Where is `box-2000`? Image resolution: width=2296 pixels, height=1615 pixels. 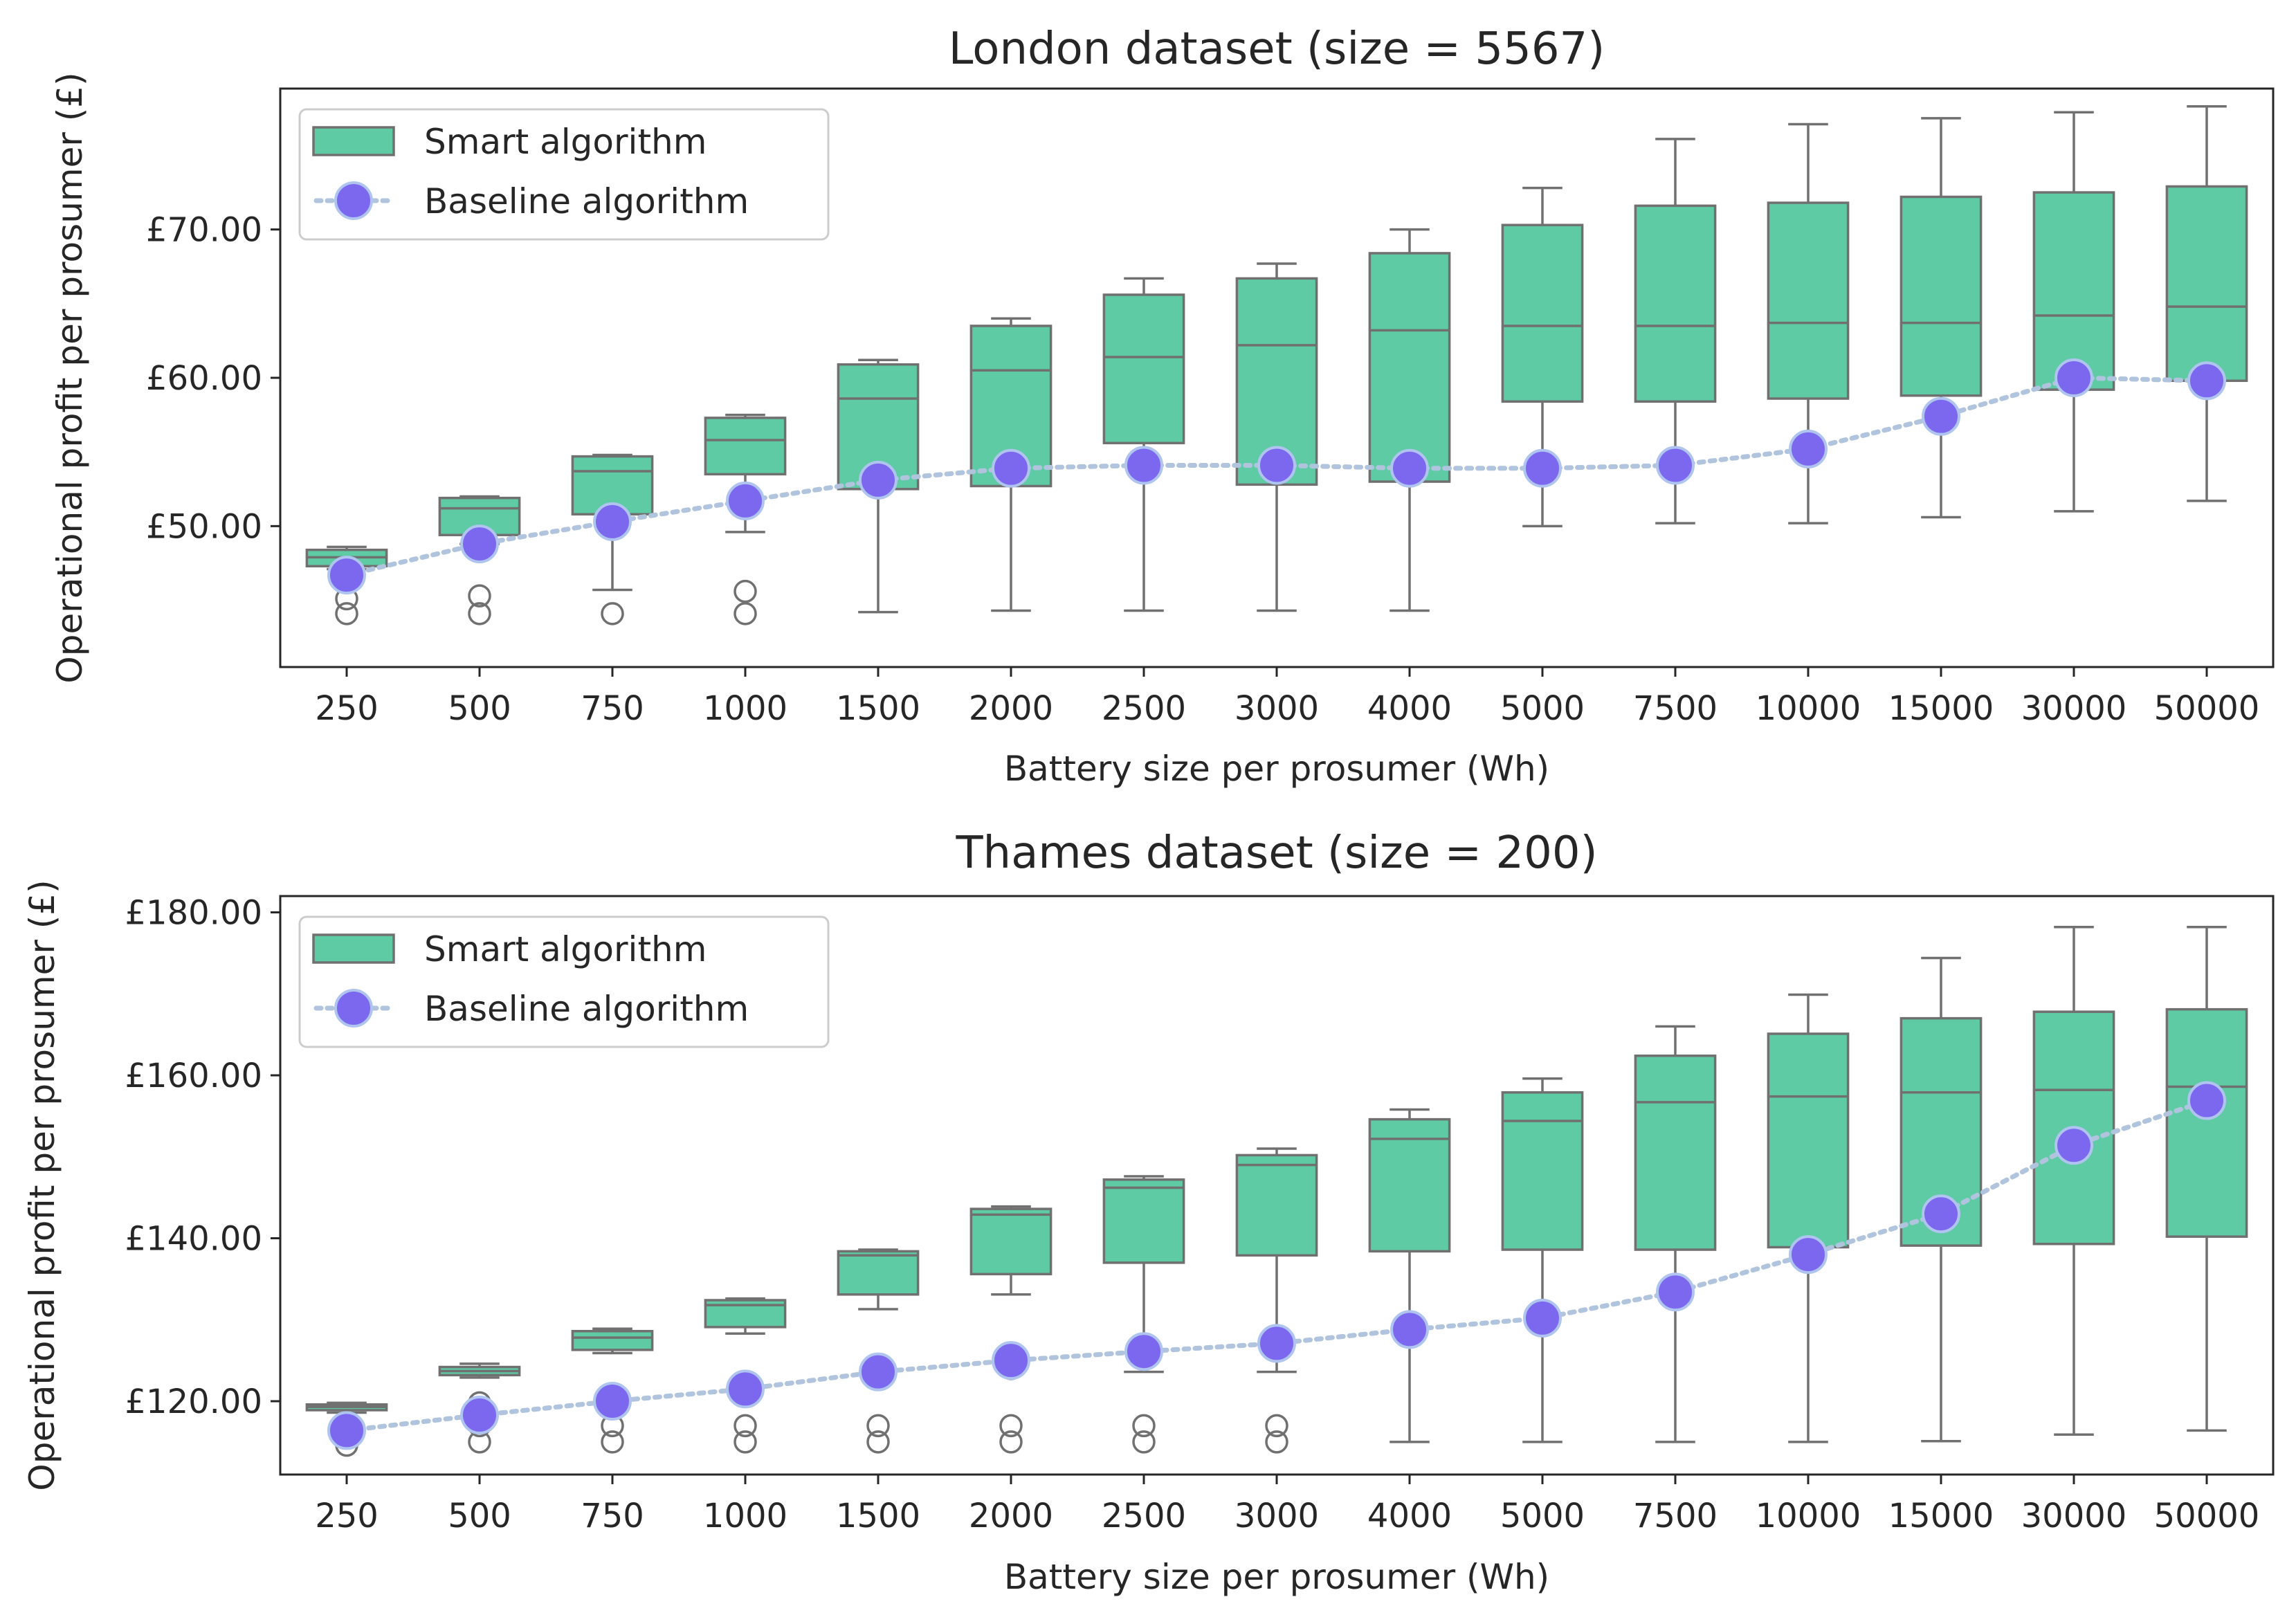
box-2000 is located at coordinates (1011, 1329).